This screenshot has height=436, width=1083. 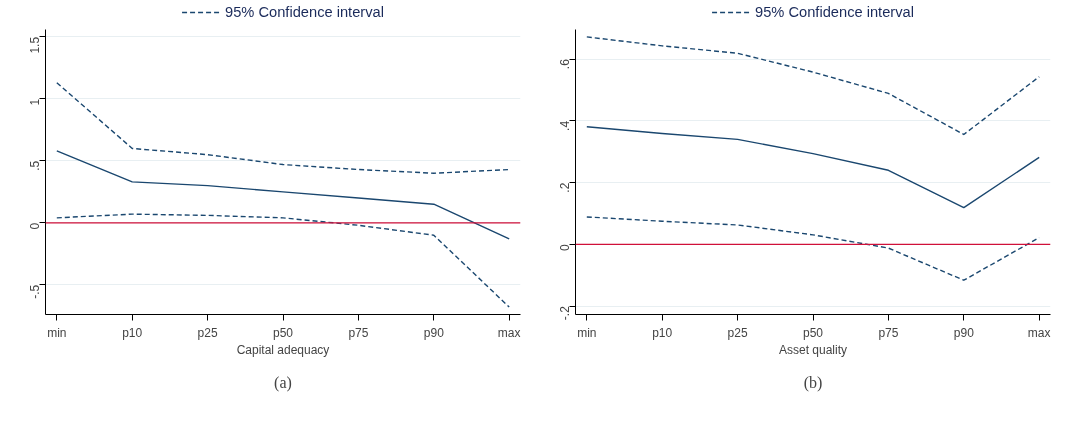 What do you see at coordinates (35, 102) in the screenshot?
I see `y-tick-label: 1` at bounding box center [35, 102].